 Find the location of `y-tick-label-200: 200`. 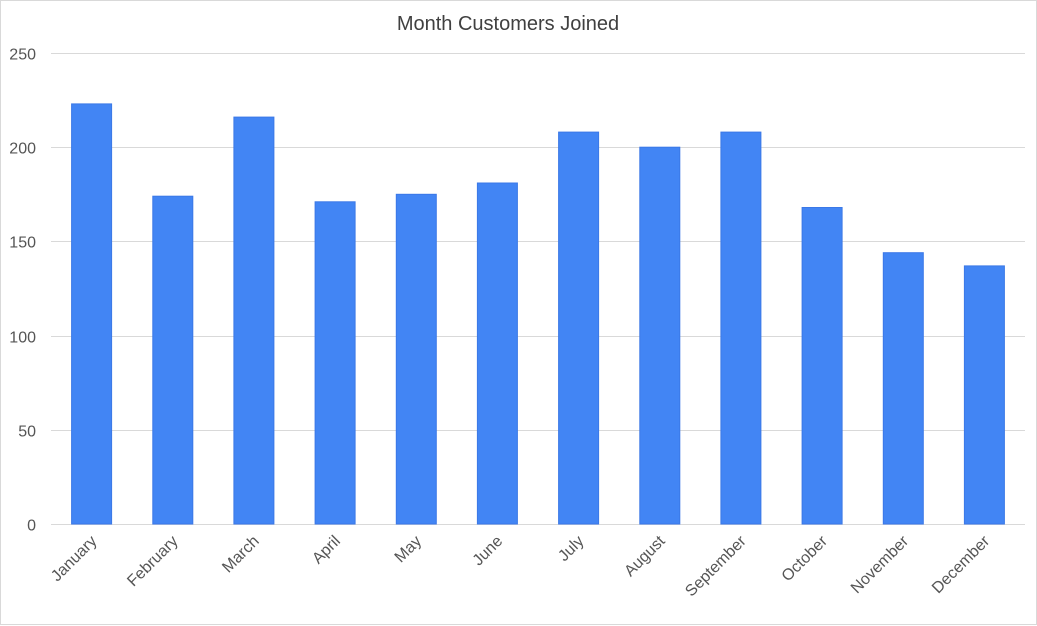

y-tick-label-200: 200 is located at coordinates (22, 149).